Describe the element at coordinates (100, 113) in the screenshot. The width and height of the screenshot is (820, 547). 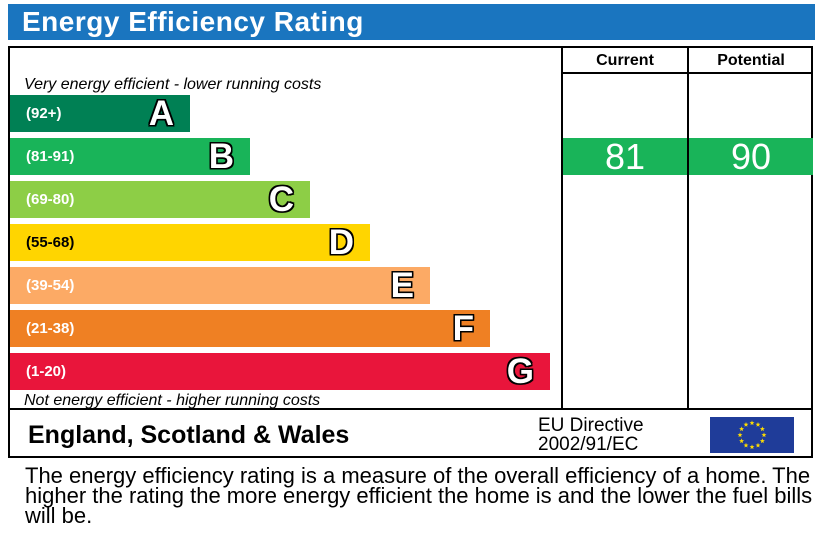
I see `rating-band-a: (92+) A` at that location.